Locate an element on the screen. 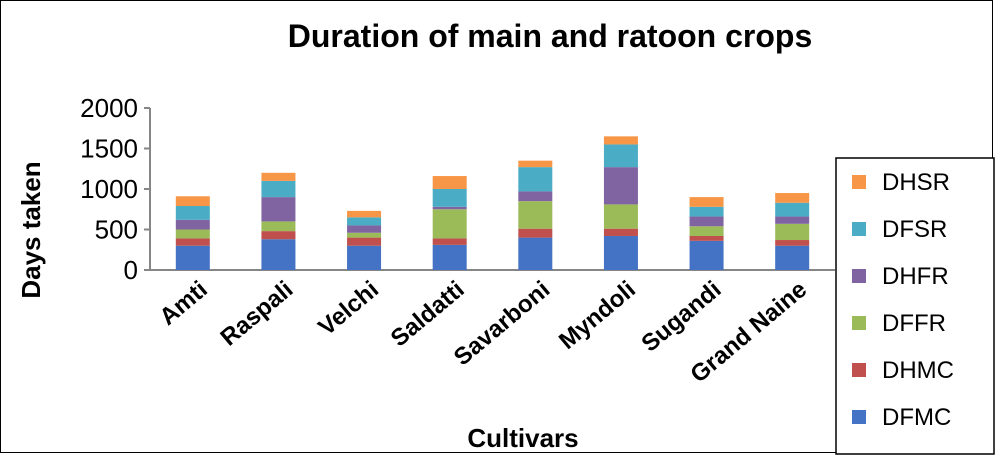  y-tick-label: 0 is located at coordinates (131, 270).